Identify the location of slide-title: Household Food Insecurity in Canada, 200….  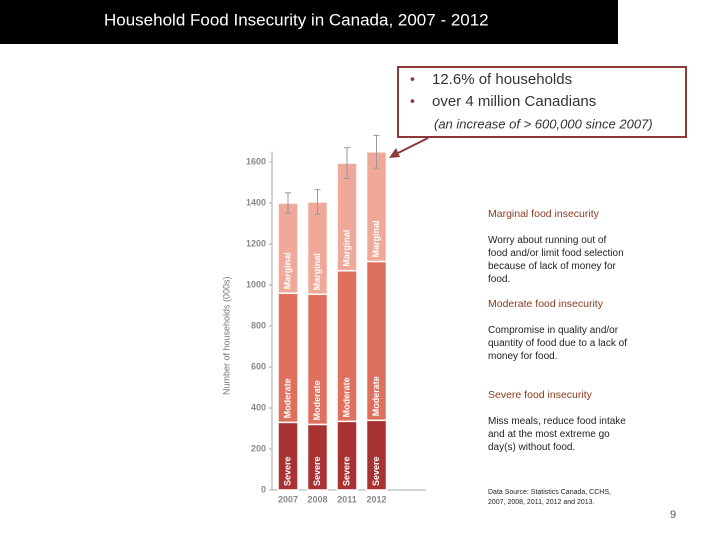
(296, 19).